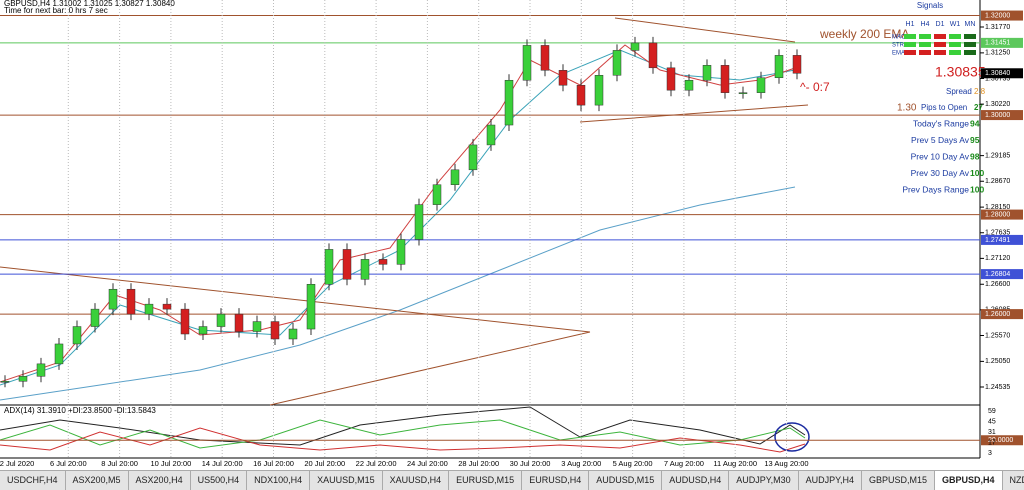 The height and width of the screenshot is (490, 1024). I want to click on stat-label: Prev Days Range, so click(935, 189).